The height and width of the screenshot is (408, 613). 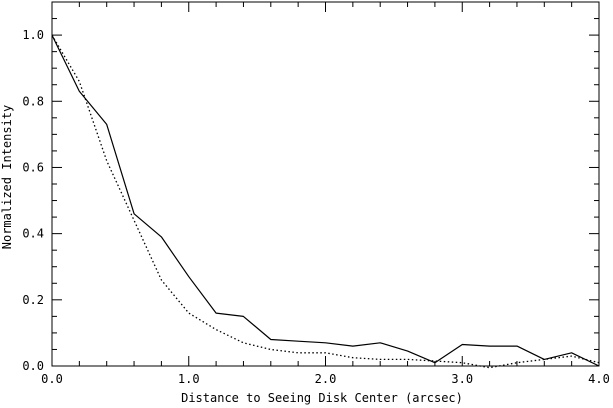 What do you see at coordinates (33, 300) in the screenshot?
I see `y-tick-label: 0.2` at bounding box center [33, 300].